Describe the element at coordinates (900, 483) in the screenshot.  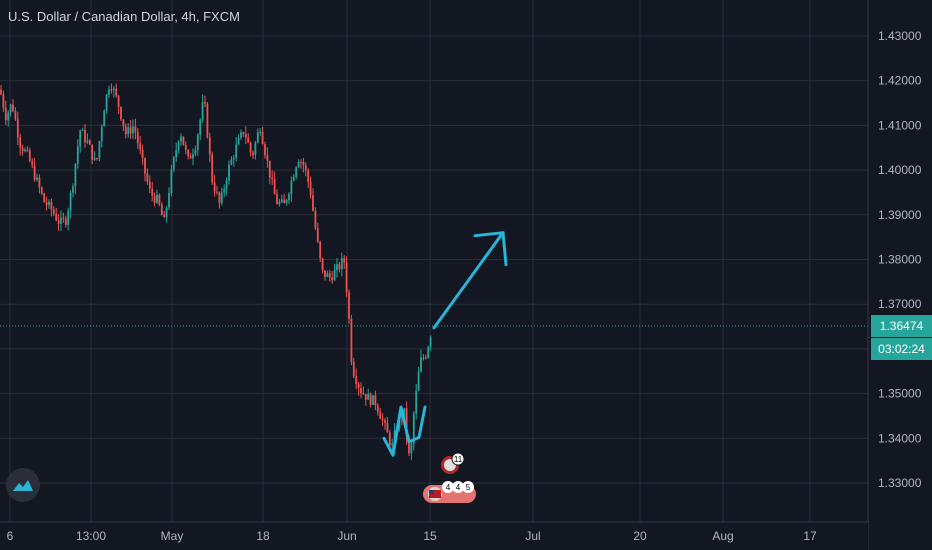
I see `price-tick-label: 1.33000` at that location.